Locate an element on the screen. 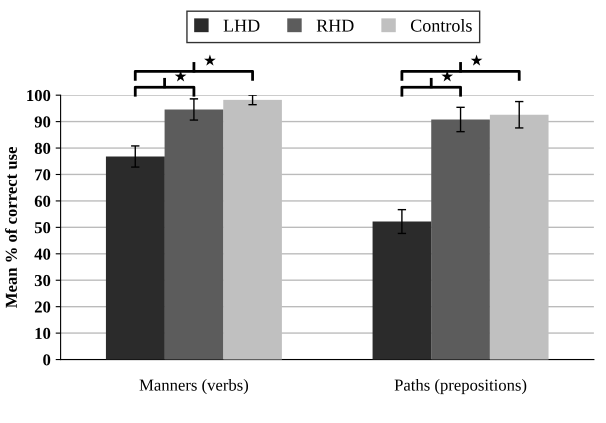 The height and width of the screenshot is (423, 606). y-tick-label: 30 is located at coordinates (42, 280).